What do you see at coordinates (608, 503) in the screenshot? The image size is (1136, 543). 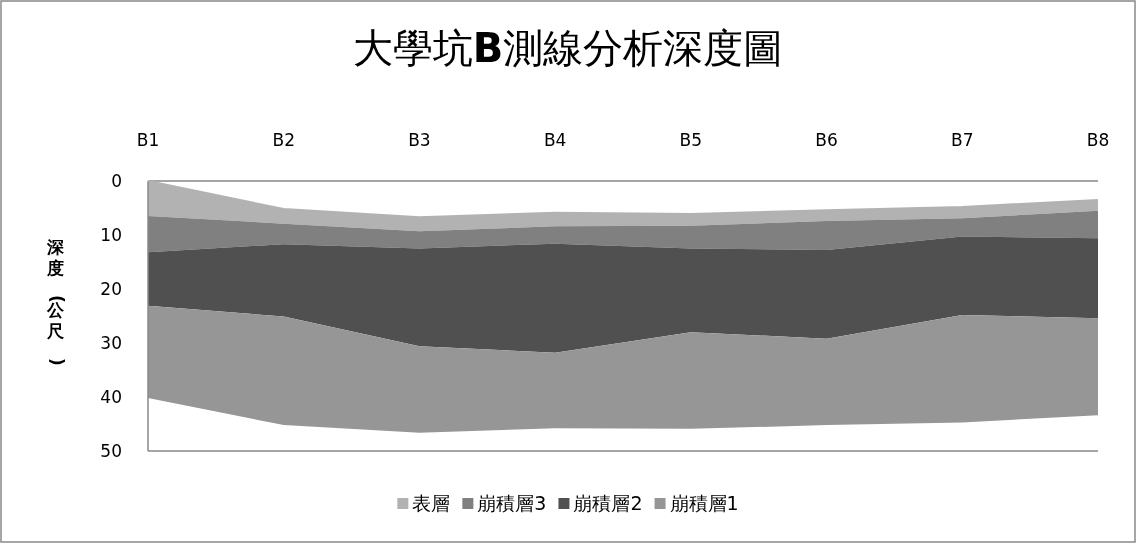 I see `legend-label: 崩積層2` at bounding box center [608, 503].